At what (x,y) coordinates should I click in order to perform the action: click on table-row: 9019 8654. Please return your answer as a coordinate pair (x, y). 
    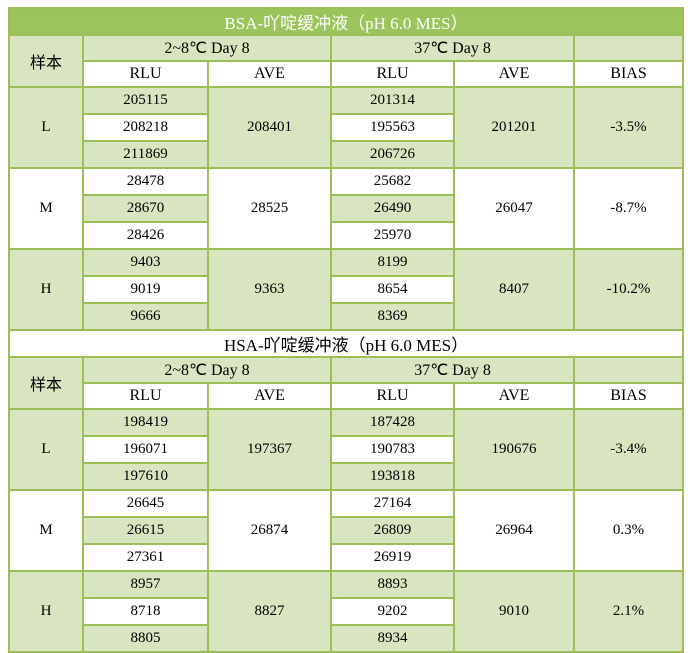
    Looking at the image, I should click on (346, 289).